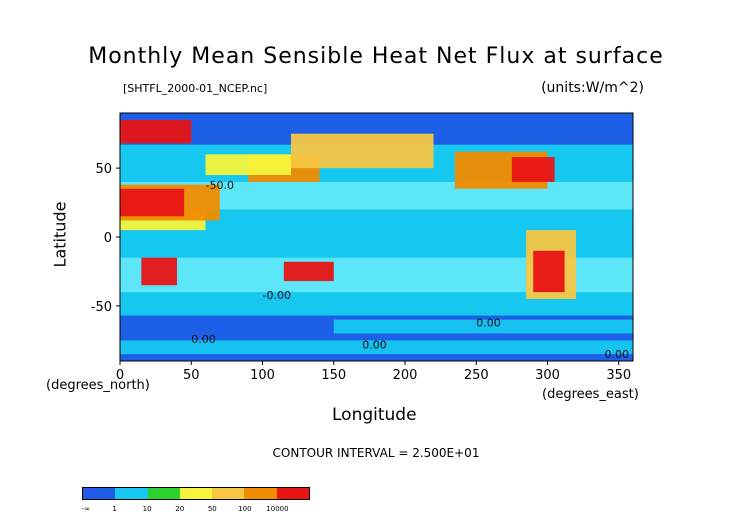 The image size is (752, 532). I want to click on contour-label: -50.0, so click(220, 185).